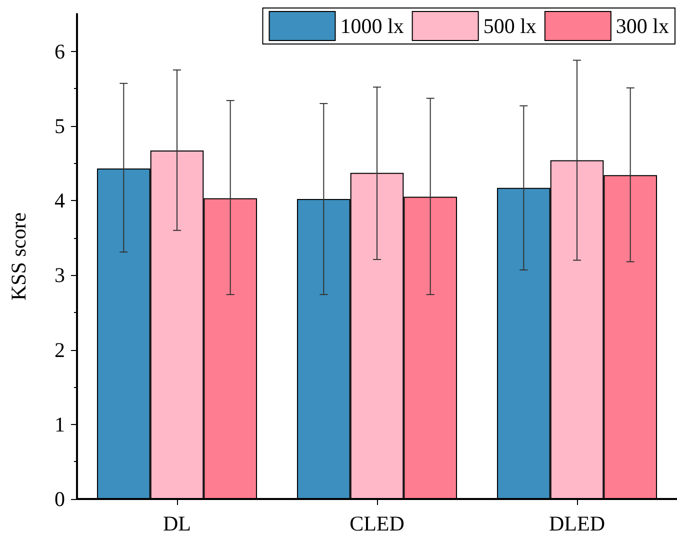 This screenshot has height=543, width=677. I want to click on y-tick-label: 4, so click(60, 200).